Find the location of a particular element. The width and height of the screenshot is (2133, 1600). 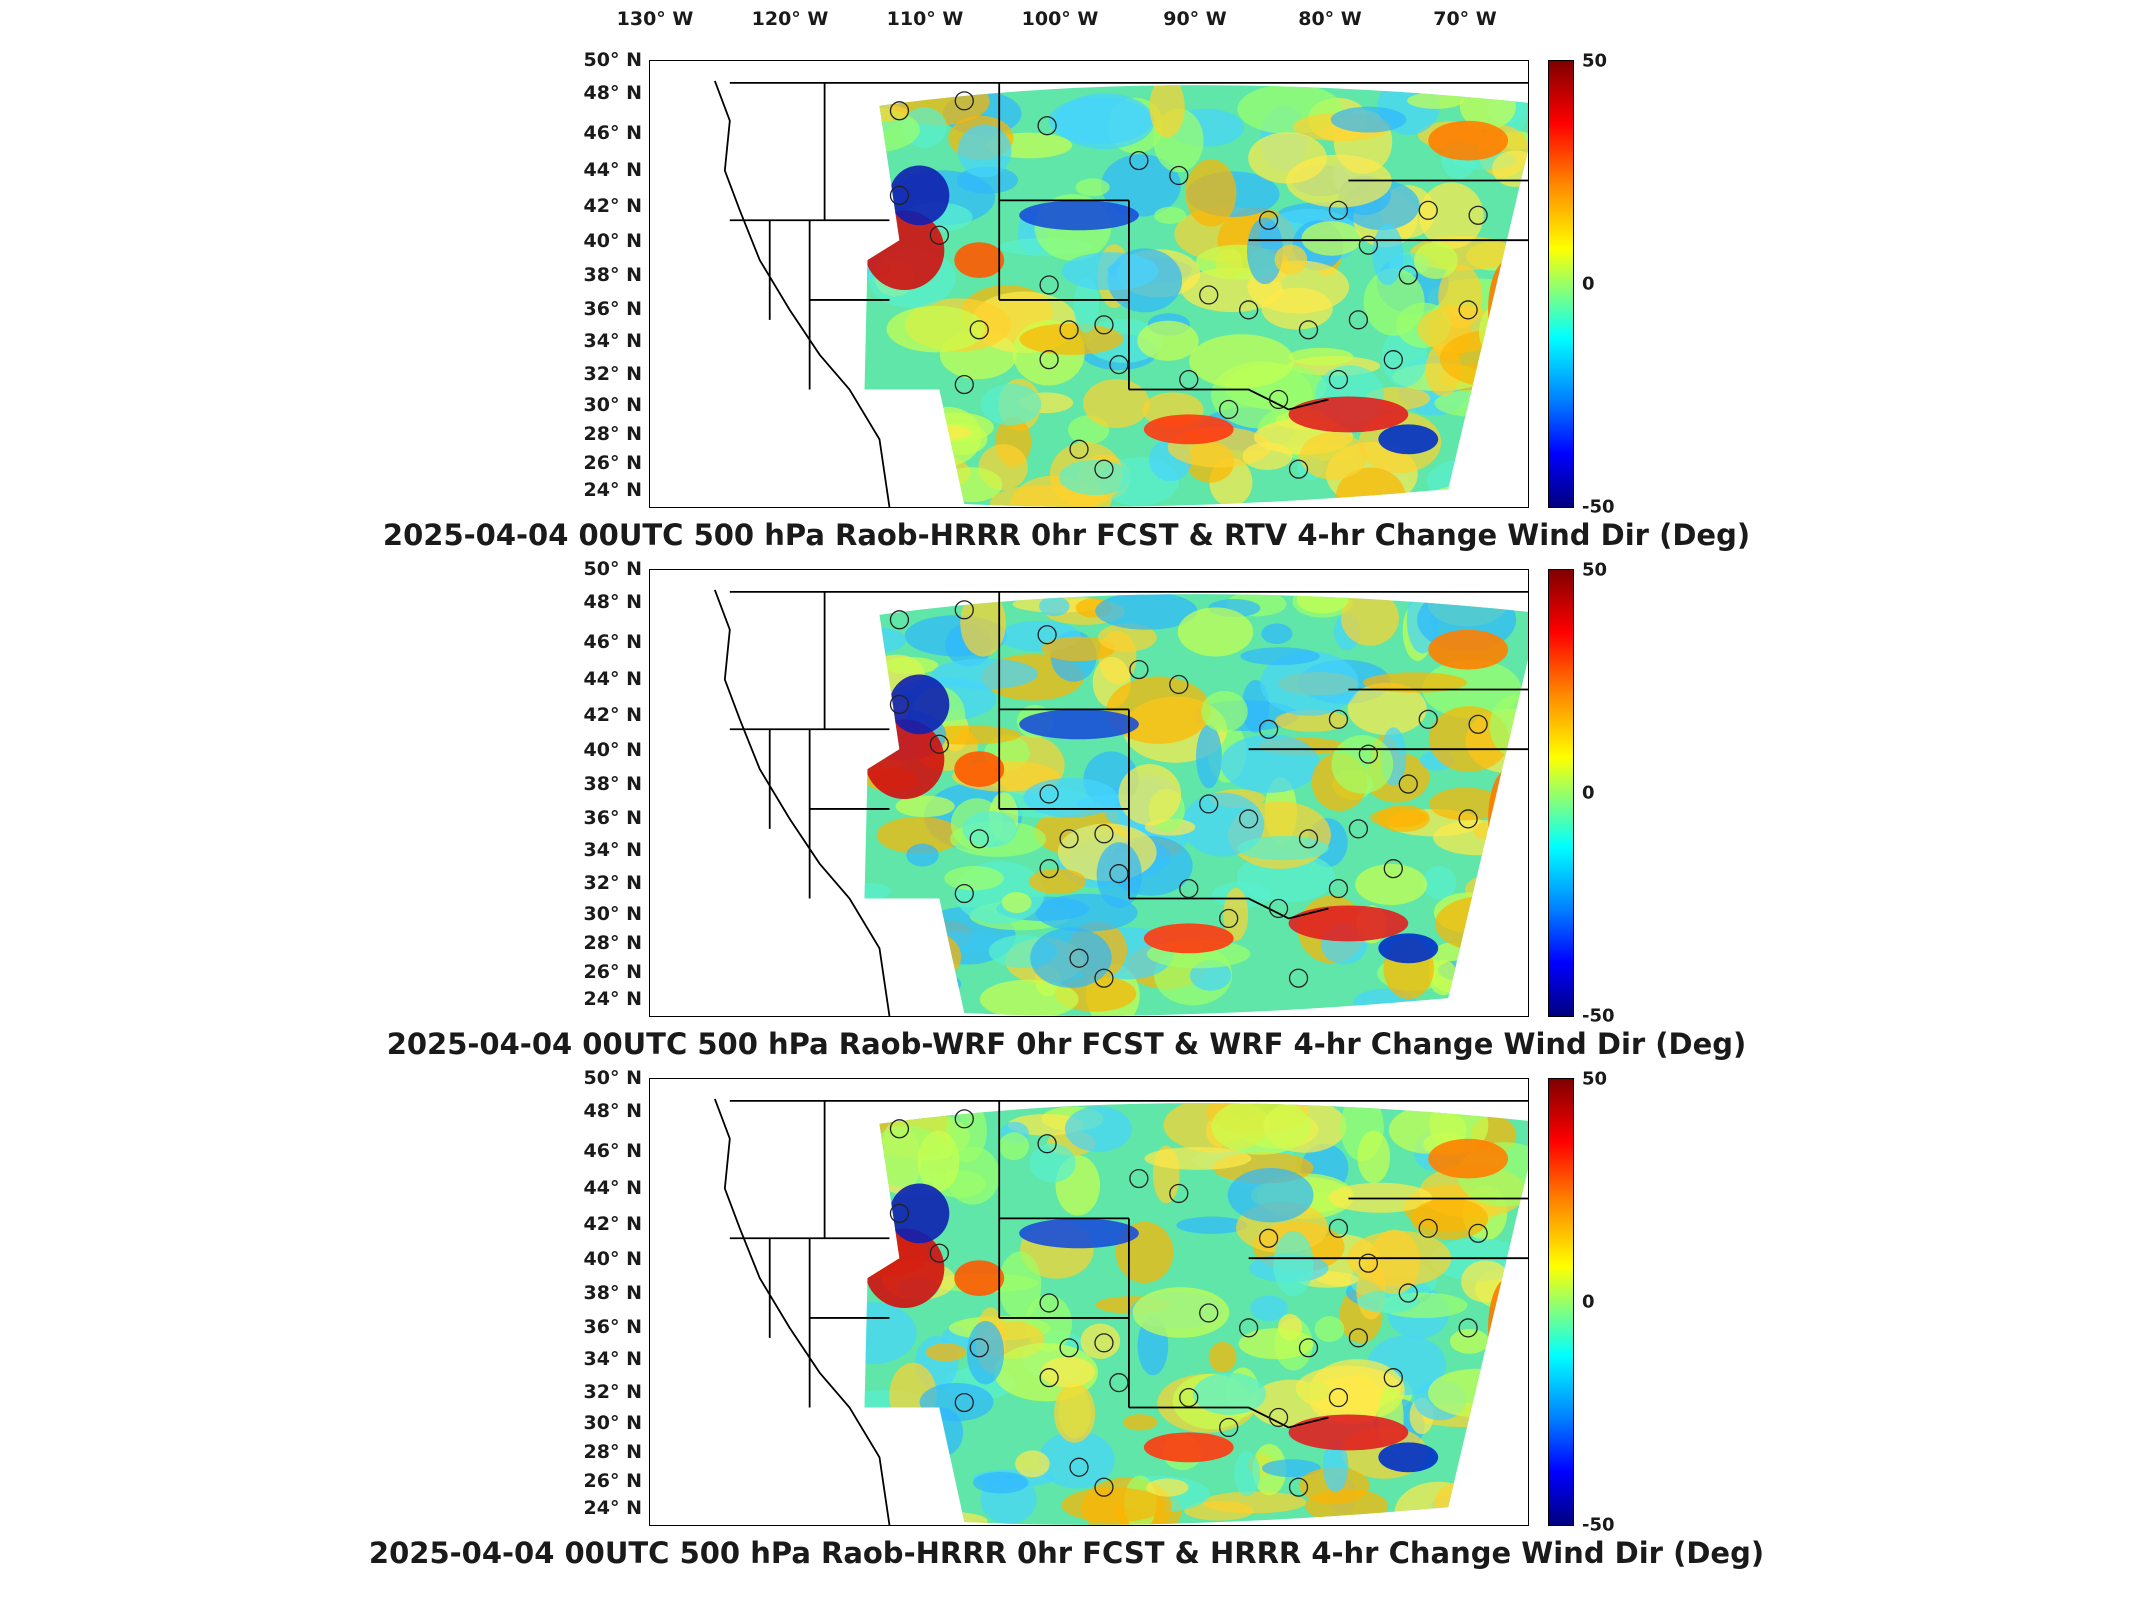

lon-label: 70° W is located at coordinates (1465, 19).